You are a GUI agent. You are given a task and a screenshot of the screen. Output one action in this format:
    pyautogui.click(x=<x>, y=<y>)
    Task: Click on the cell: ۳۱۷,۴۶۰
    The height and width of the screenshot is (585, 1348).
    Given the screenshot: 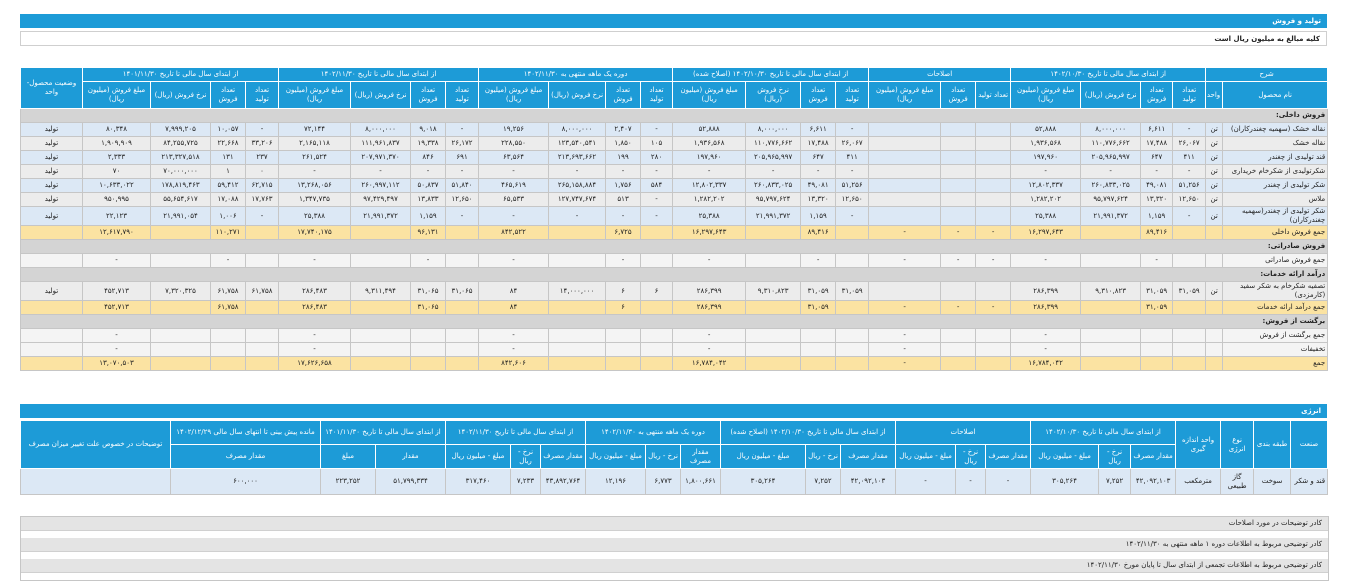 What is the action you would take?
    pyautogui.click(x=478, y=481)
    